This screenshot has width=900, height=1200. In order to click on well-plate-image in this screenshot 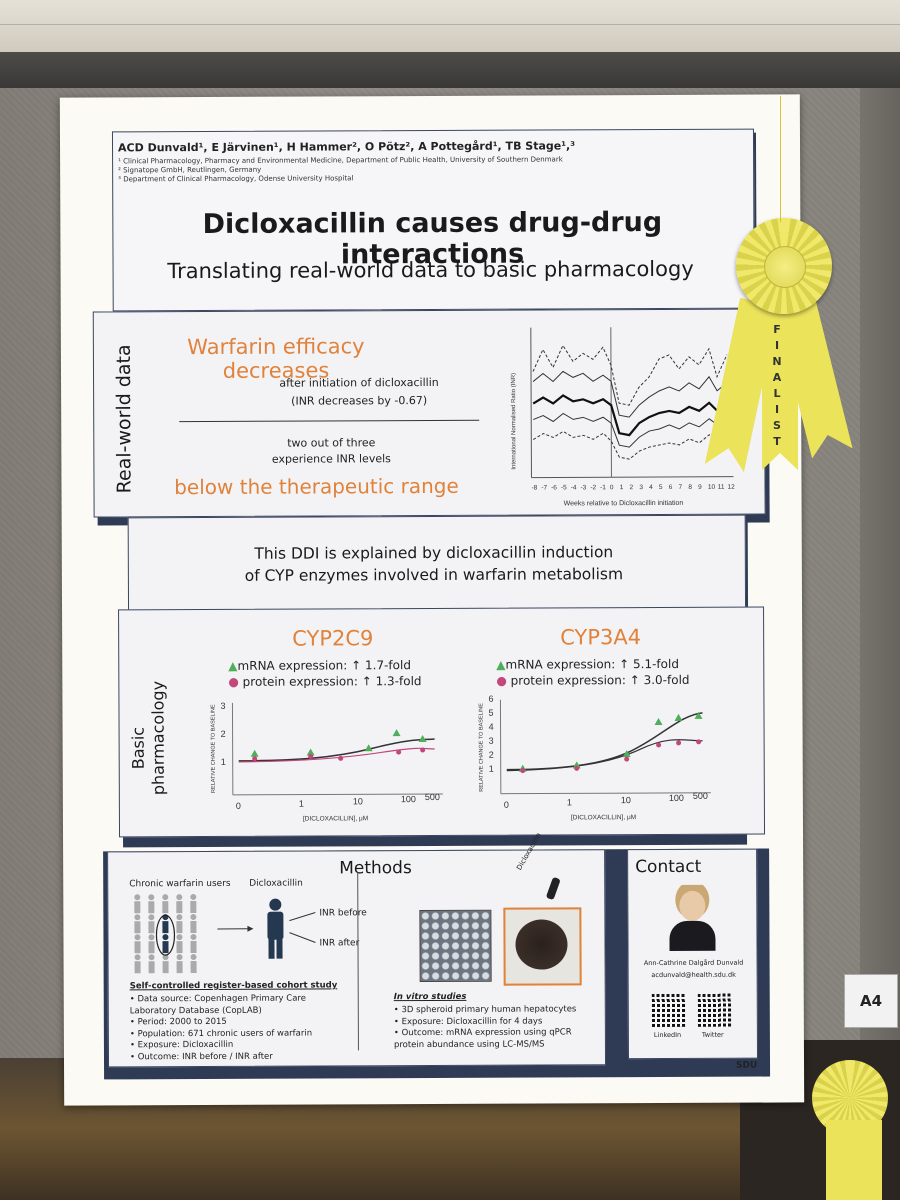, I will do `click(455, 946)`.